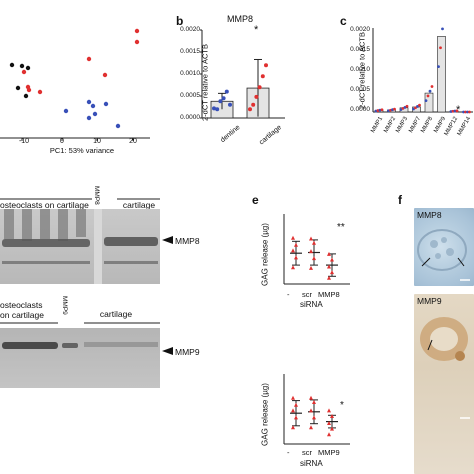  What do you see at coordinates (422, 70) in the screenshot?
I see `panel-c-chart` at bounding box center [422, 70].